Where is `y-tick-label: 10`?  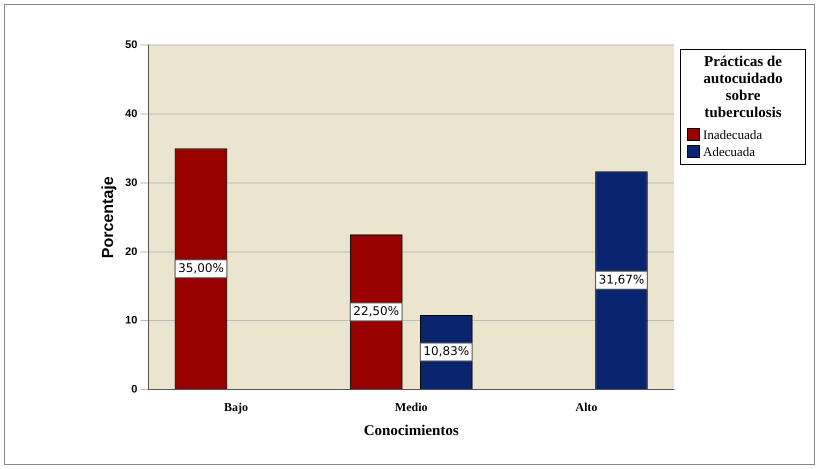 y-tick-label: 10 is located at coordinates (131, 320).